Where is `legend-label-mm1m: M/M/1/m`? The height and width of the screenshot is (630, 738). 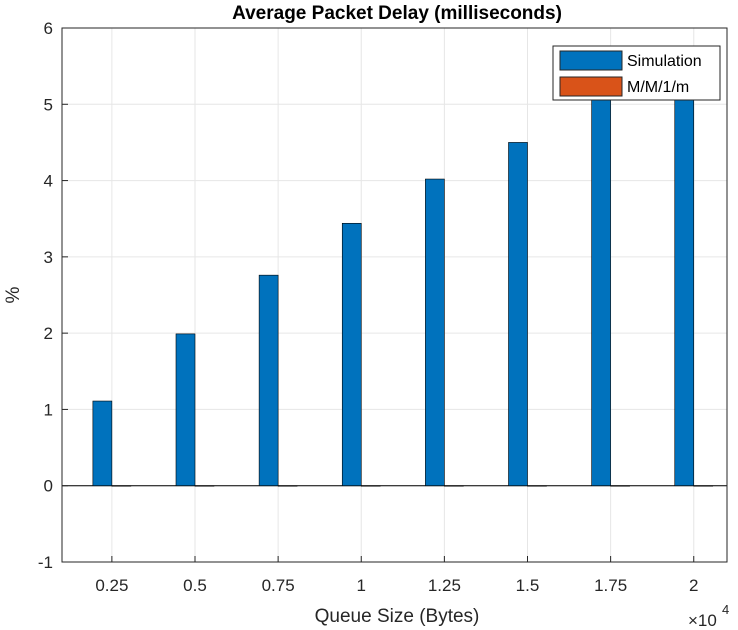 legend-label-mm1m: M/M/1/m is located at coordinates (658, 87).